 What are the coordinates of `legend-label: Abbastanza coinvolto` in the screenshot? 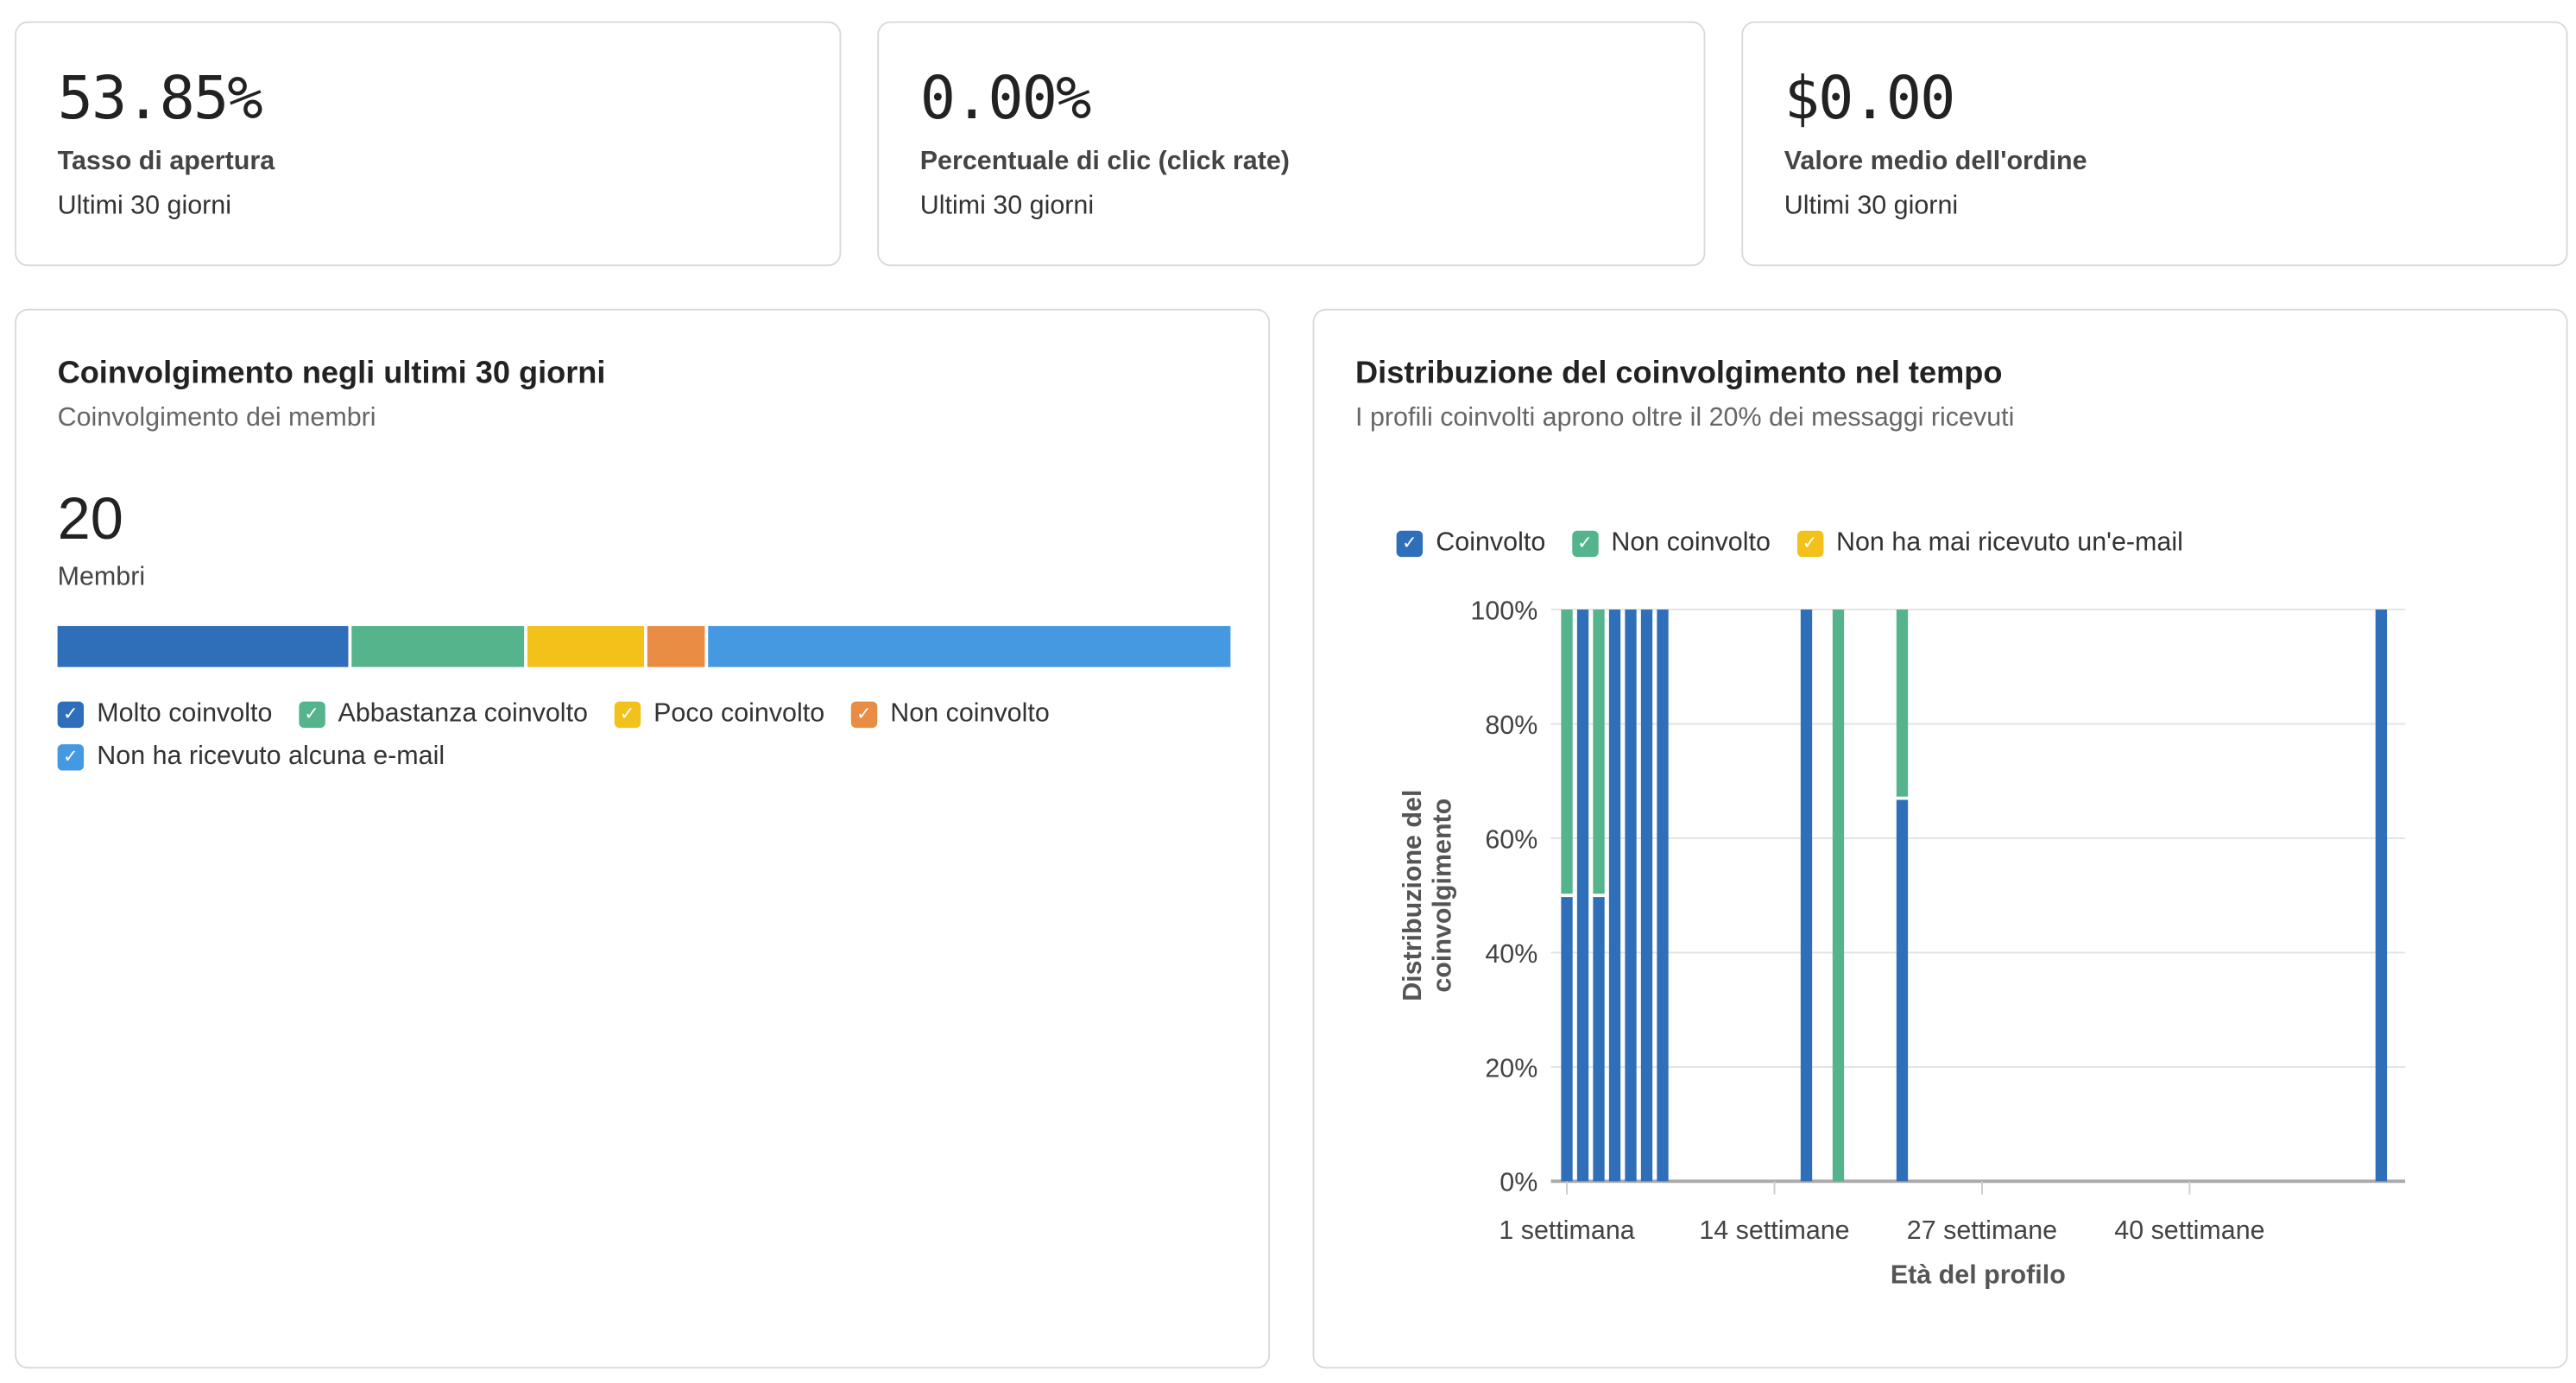 It's located at (463, 714).